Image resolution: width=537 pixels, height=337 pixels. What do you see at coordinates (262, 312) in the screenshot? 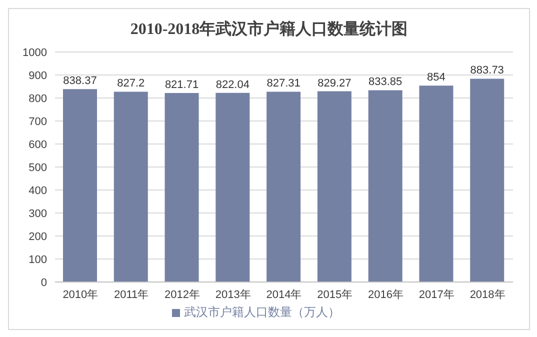
I see `legend-label: 武汉市户籍人口数量（万人）` at bounding box center [262, 312].